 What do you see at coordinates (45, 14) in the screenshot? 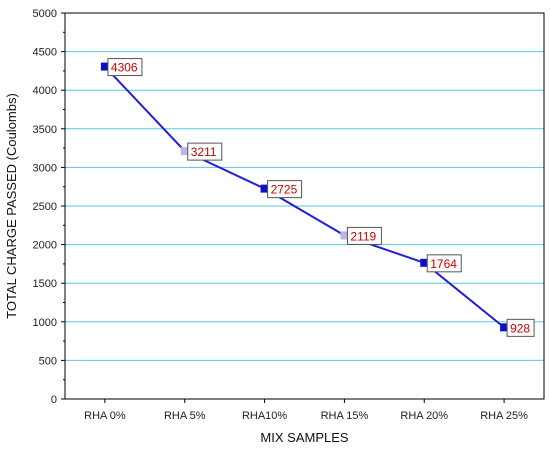
I see `y-tick-label: 5000` at bounding box center [45, 14].